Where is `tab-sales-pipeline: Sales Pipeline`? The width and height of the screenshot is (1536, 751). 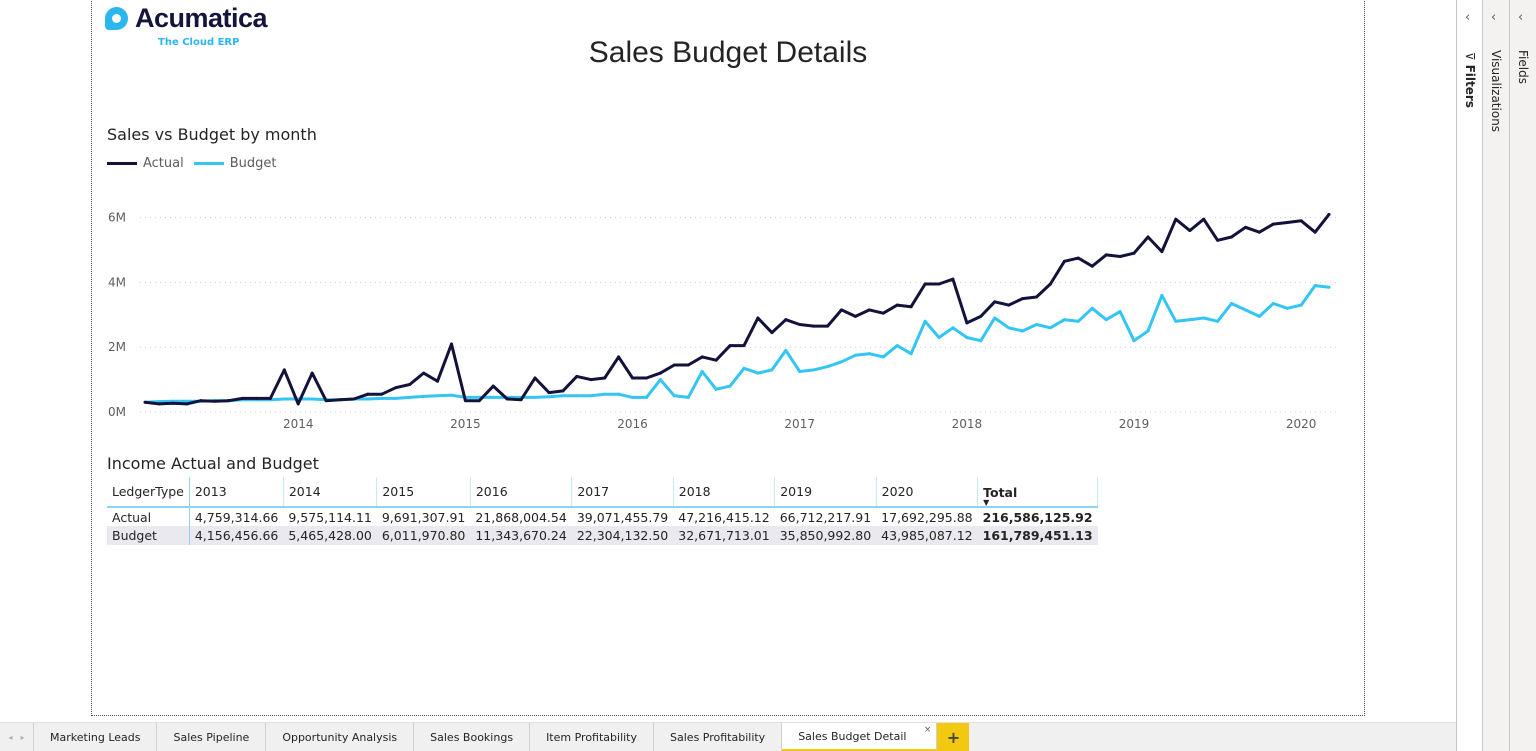
tab-sales-pipeline: Sales Pipeline is located at coordinates (212, 737).